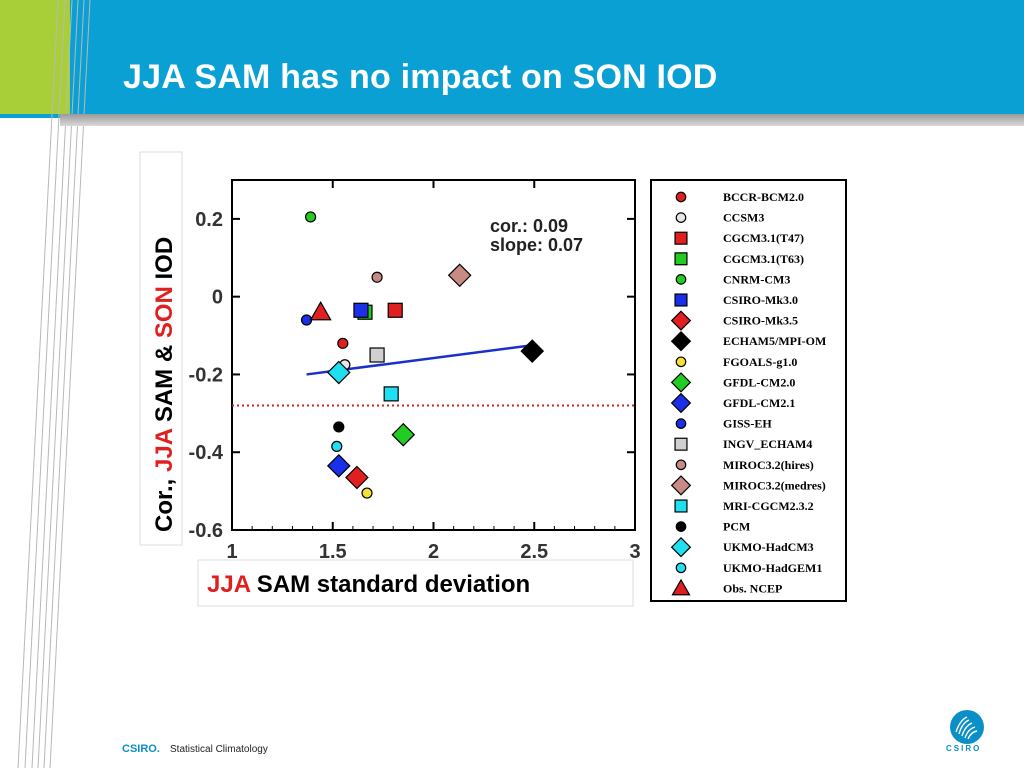 The width and height of the screenshot is (1024, 768). Describe the element at coordinates (763, 259) in the screenshot. I see `legend-label: CGCM3.1(T63)` at that location.